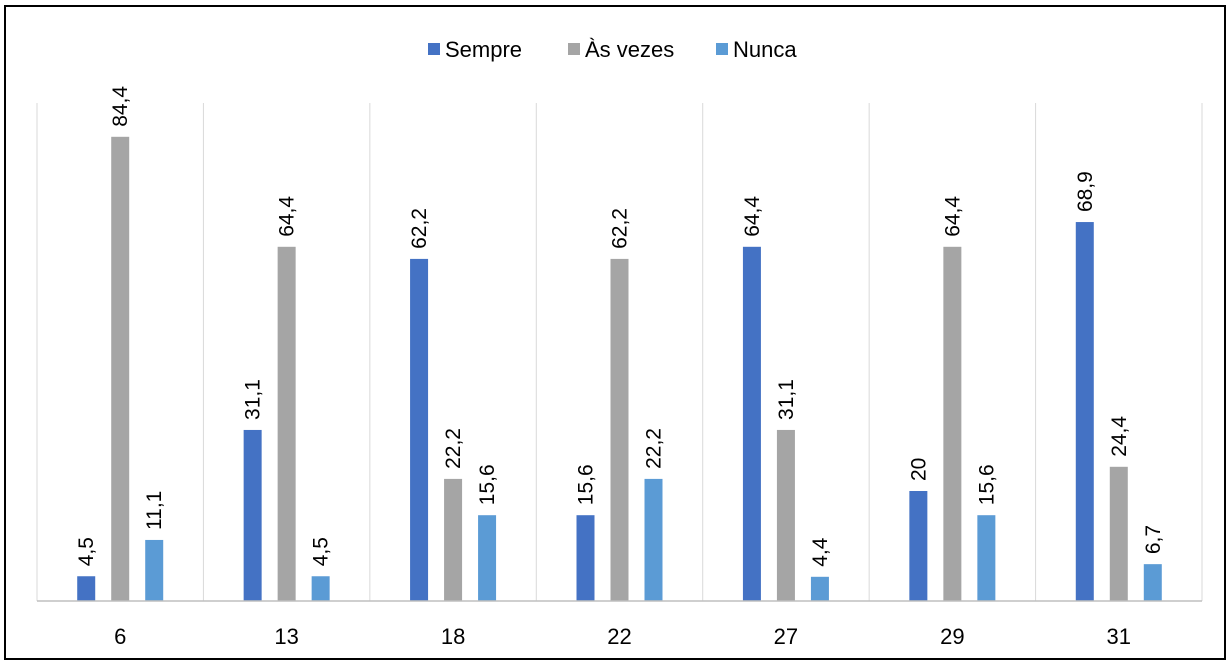  What do you see at coordinates (483, 49) in the screenshot?
I see `legend-label: Sempre` at bounding box center [483, 49].